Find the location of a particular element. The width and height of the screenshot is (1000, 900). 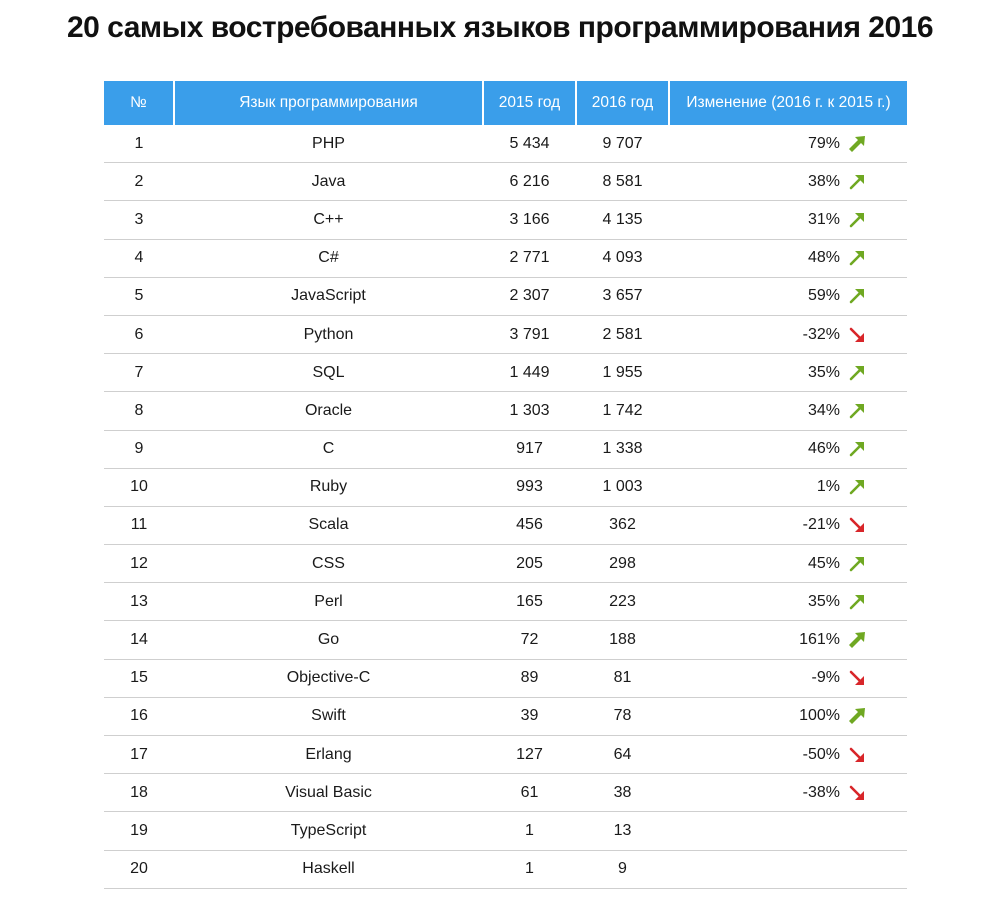

value-2016-cell: 4 093 is located at coordinates (622, 258).